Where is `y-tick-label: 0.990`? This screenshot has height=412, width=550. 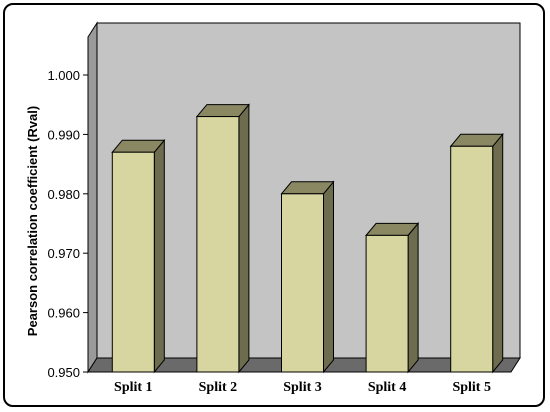
y-tick-label: 0.990 is located at coordinates (63, 134).